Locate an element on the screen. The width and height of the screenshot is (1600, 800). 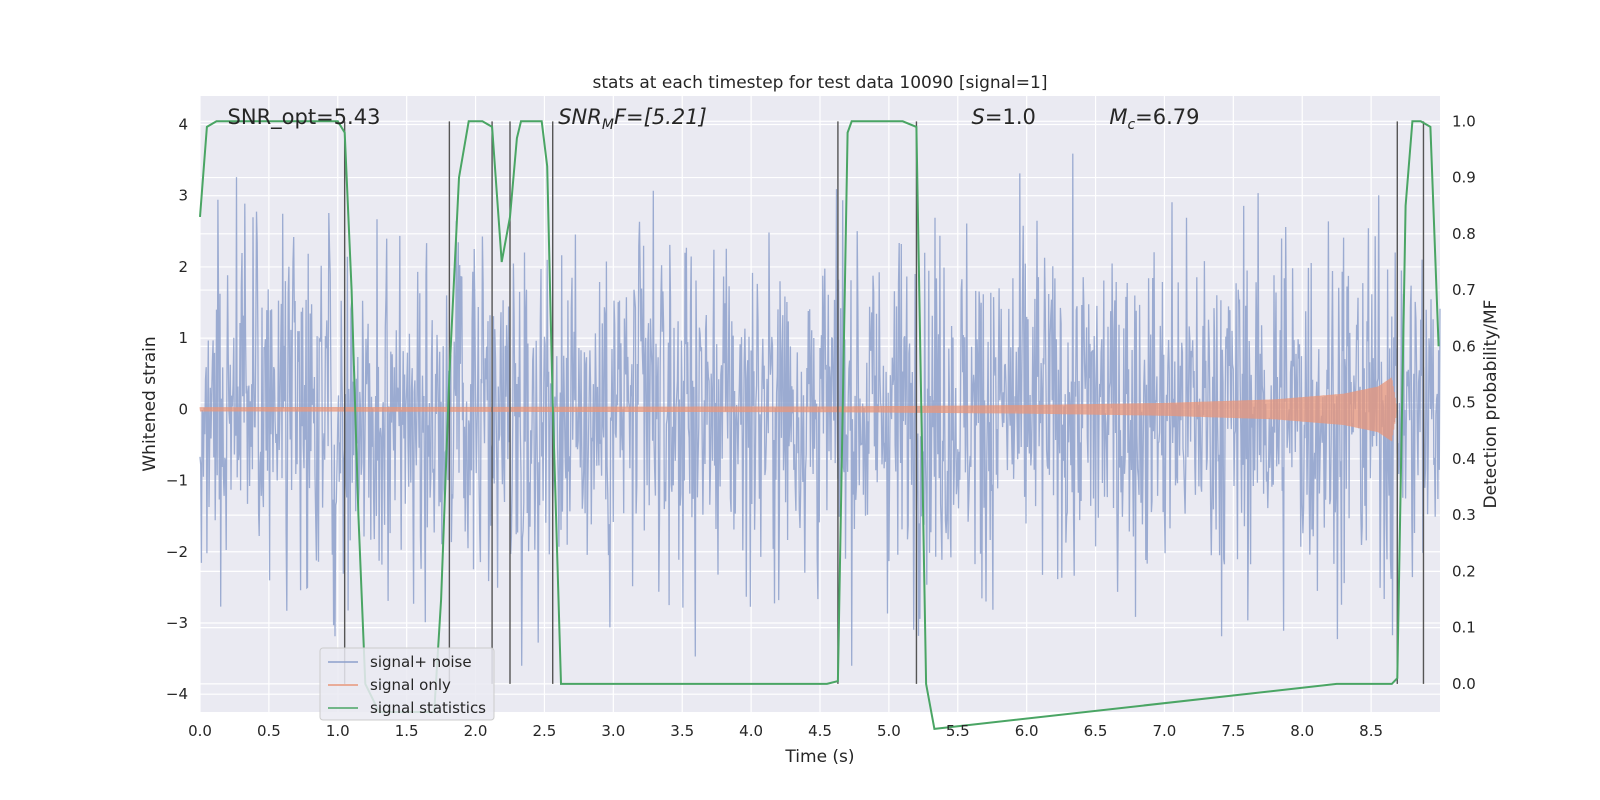
y-tick-label-right: 0.3 is located at coordinates (1464, 515).